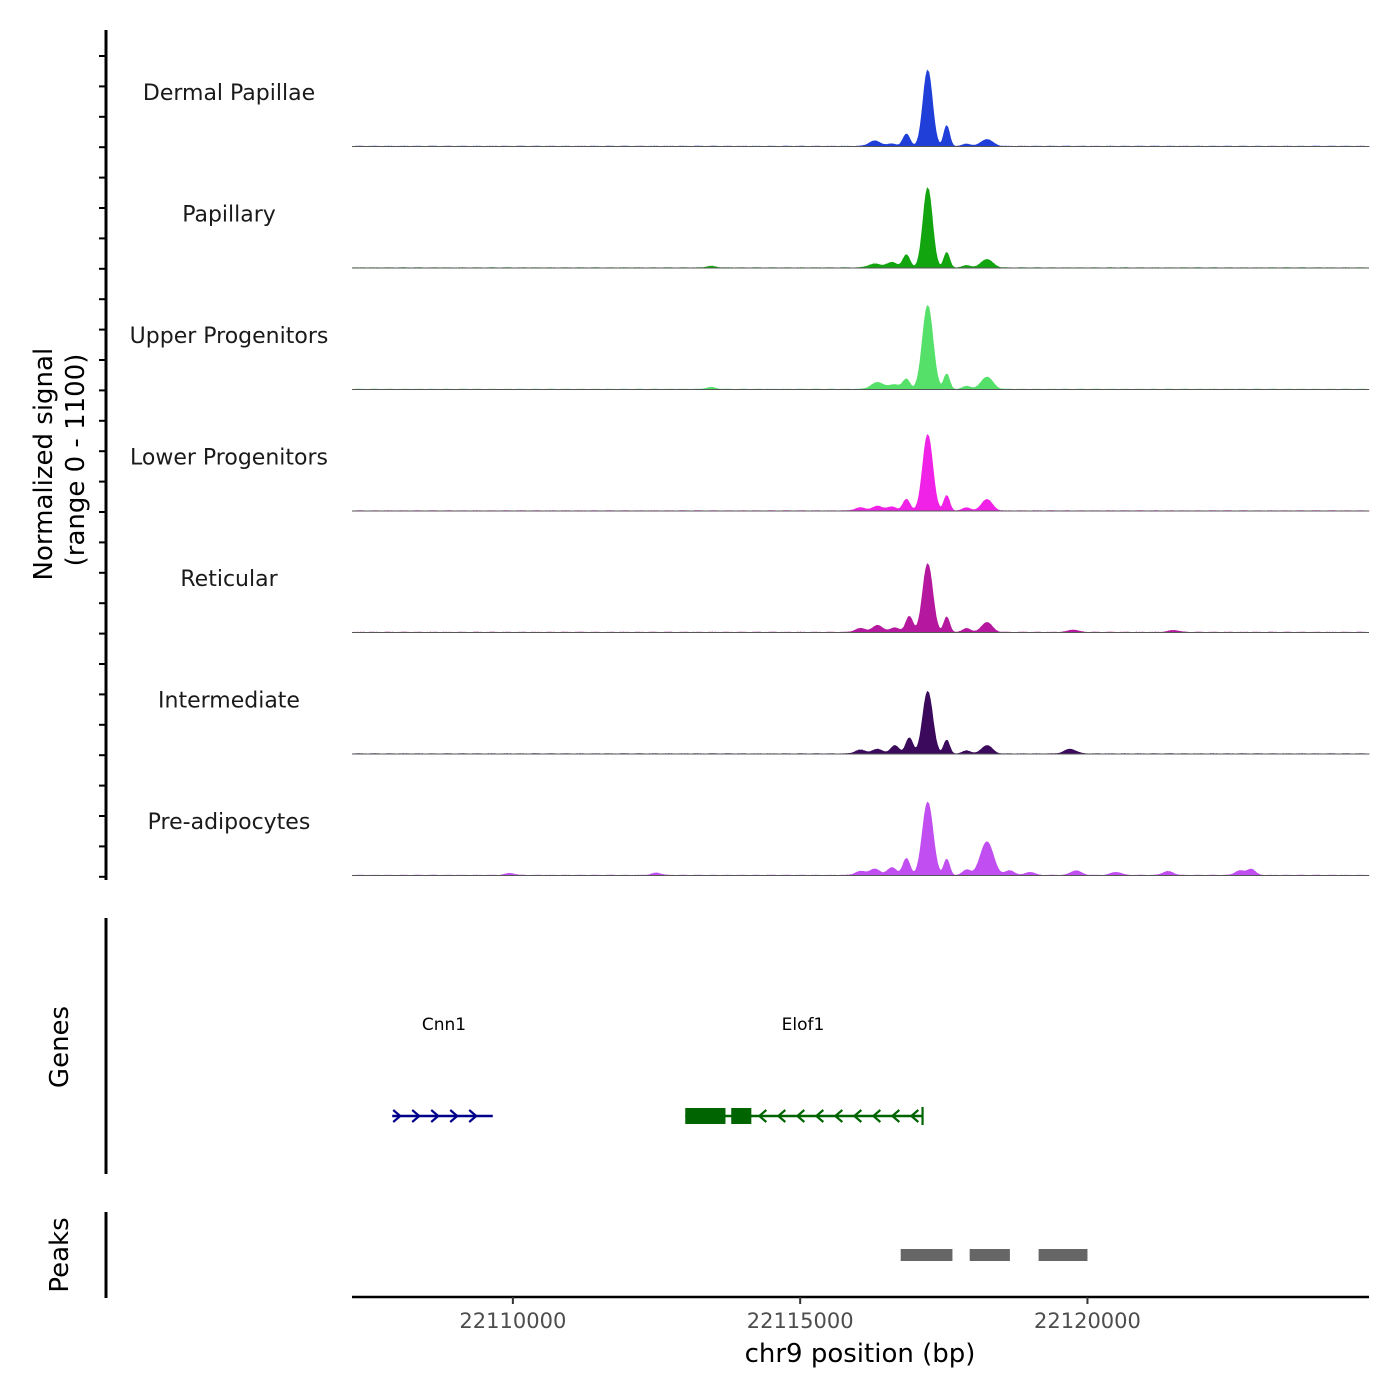 The width and height of the screenshot is (1400, 1400). Describe the element at coordinates (800, 1321) in the screenshot. I see `x-tick-label: 22115000` at that location.